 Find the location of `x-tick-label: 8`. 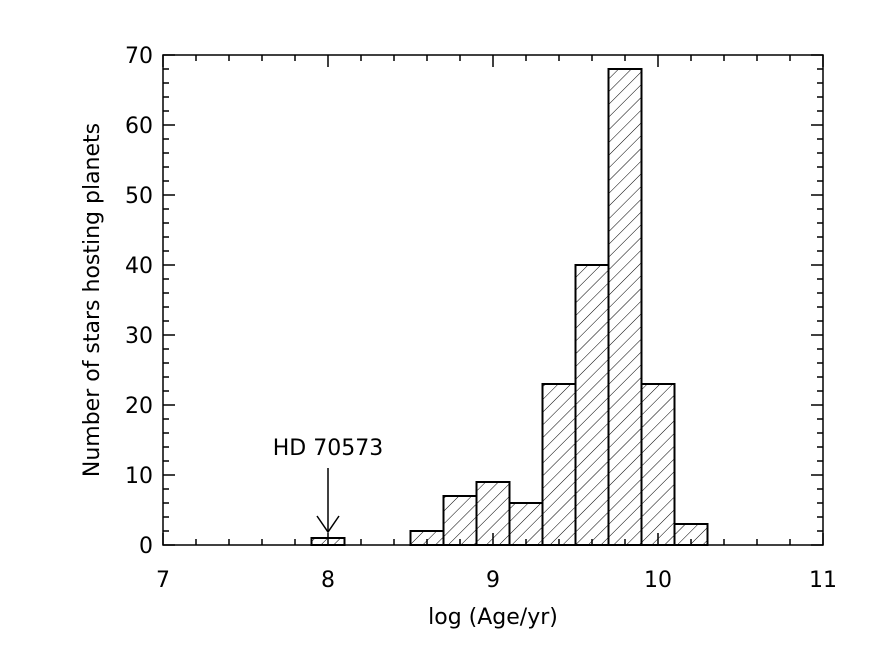

x-tick-label: 8 is located at coordinates (328, 580).